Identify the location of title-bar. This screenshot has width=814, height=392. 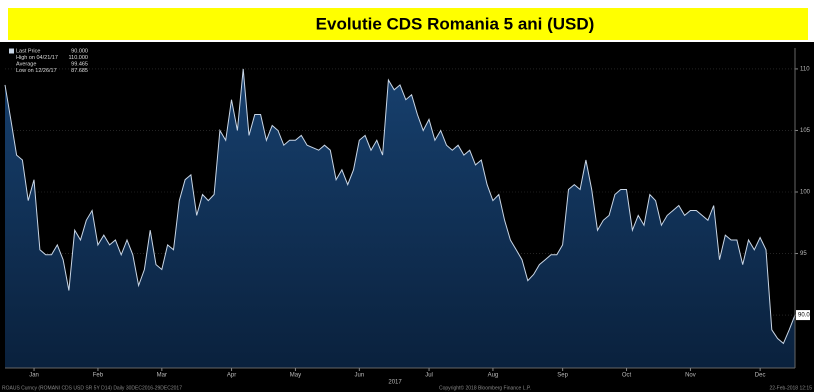
(408, 24).